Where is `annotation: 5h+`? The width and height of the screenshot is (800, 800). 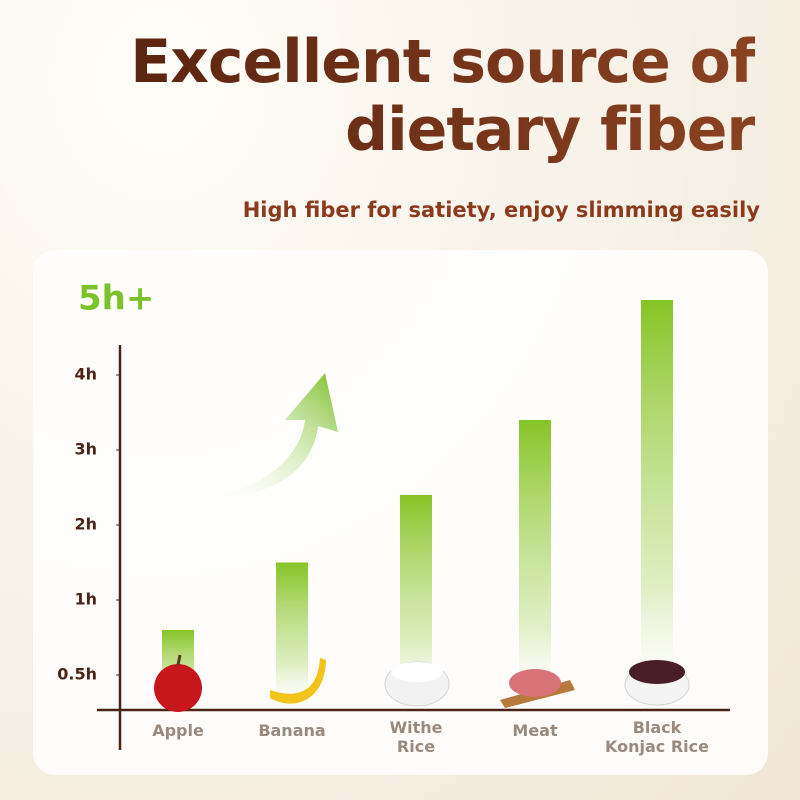 annotation: 5h+ is located at coordinates (116, 299).